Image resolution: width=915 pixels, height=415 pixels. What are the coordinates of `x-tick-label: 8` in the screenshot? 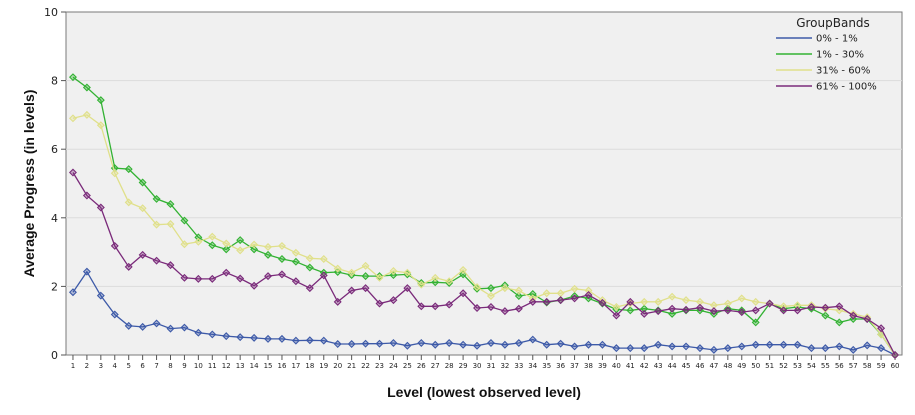 It's located at (170, 366).